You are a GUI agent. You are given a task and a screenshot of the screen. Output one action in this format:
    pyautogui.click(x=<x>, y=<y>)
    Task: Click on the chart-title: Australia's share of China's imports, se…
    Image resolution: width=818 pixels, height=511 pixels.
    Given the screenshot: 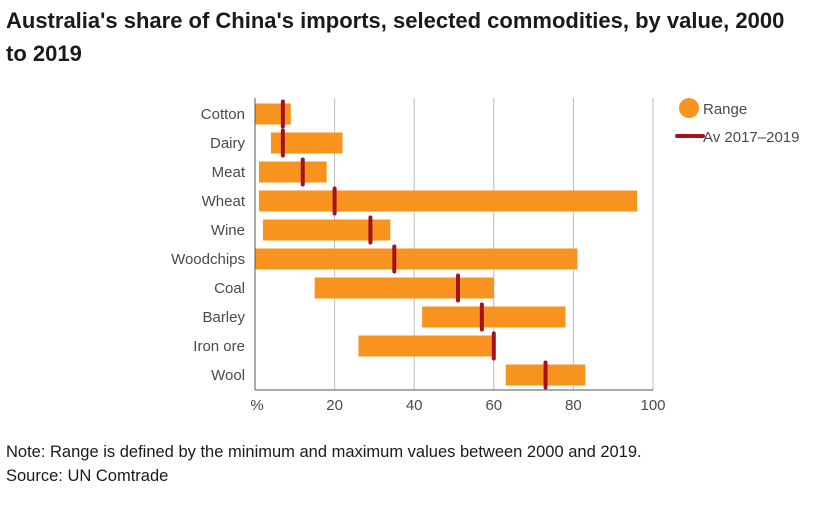 What is the action you would take?
    pyautogui.click(x=395, y=37)
    